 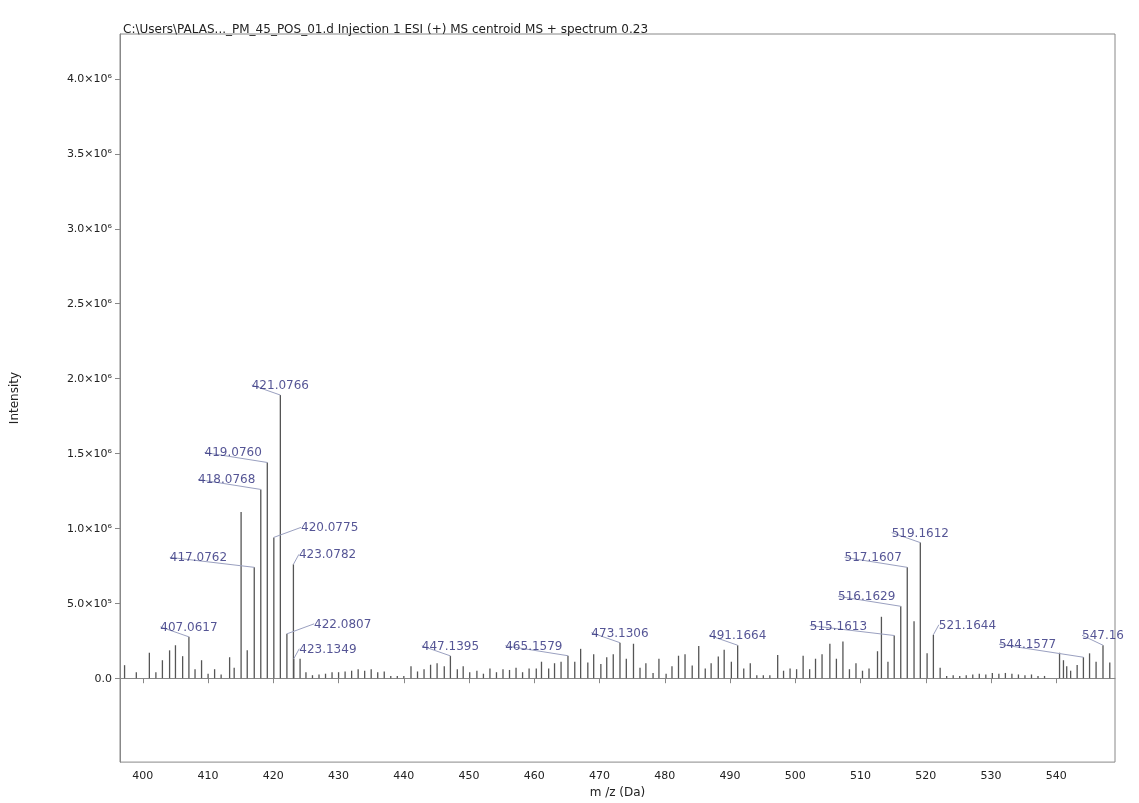 What do you see at coordinates (450, 645) in the screenshot?
I see `annotation: 447.1395` at bounding box center [450, 645].